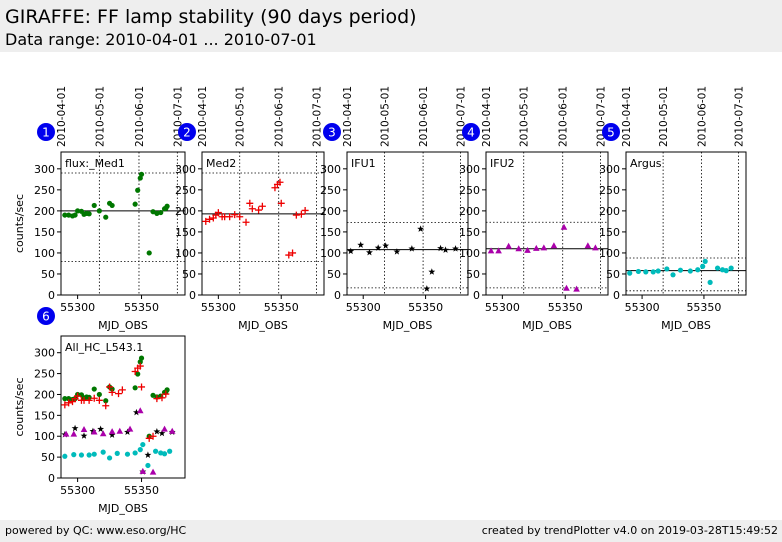  Describe the element at coordinates (104, 347) in the screenshot. I see `panel-label: All_HC_L543.1` at that location.